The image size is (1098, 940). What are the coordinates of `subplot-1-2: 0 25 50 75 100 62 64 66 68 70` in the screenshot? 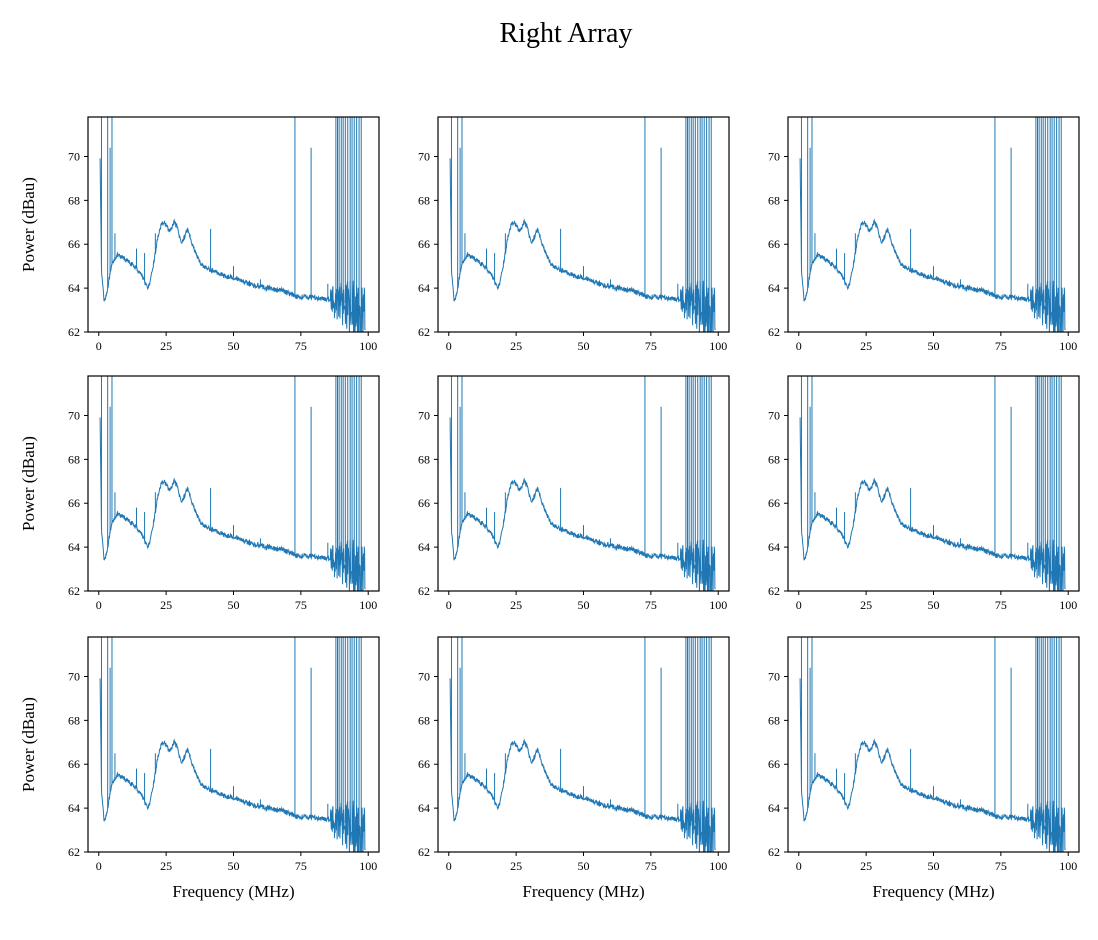 It's located at (574, 234).